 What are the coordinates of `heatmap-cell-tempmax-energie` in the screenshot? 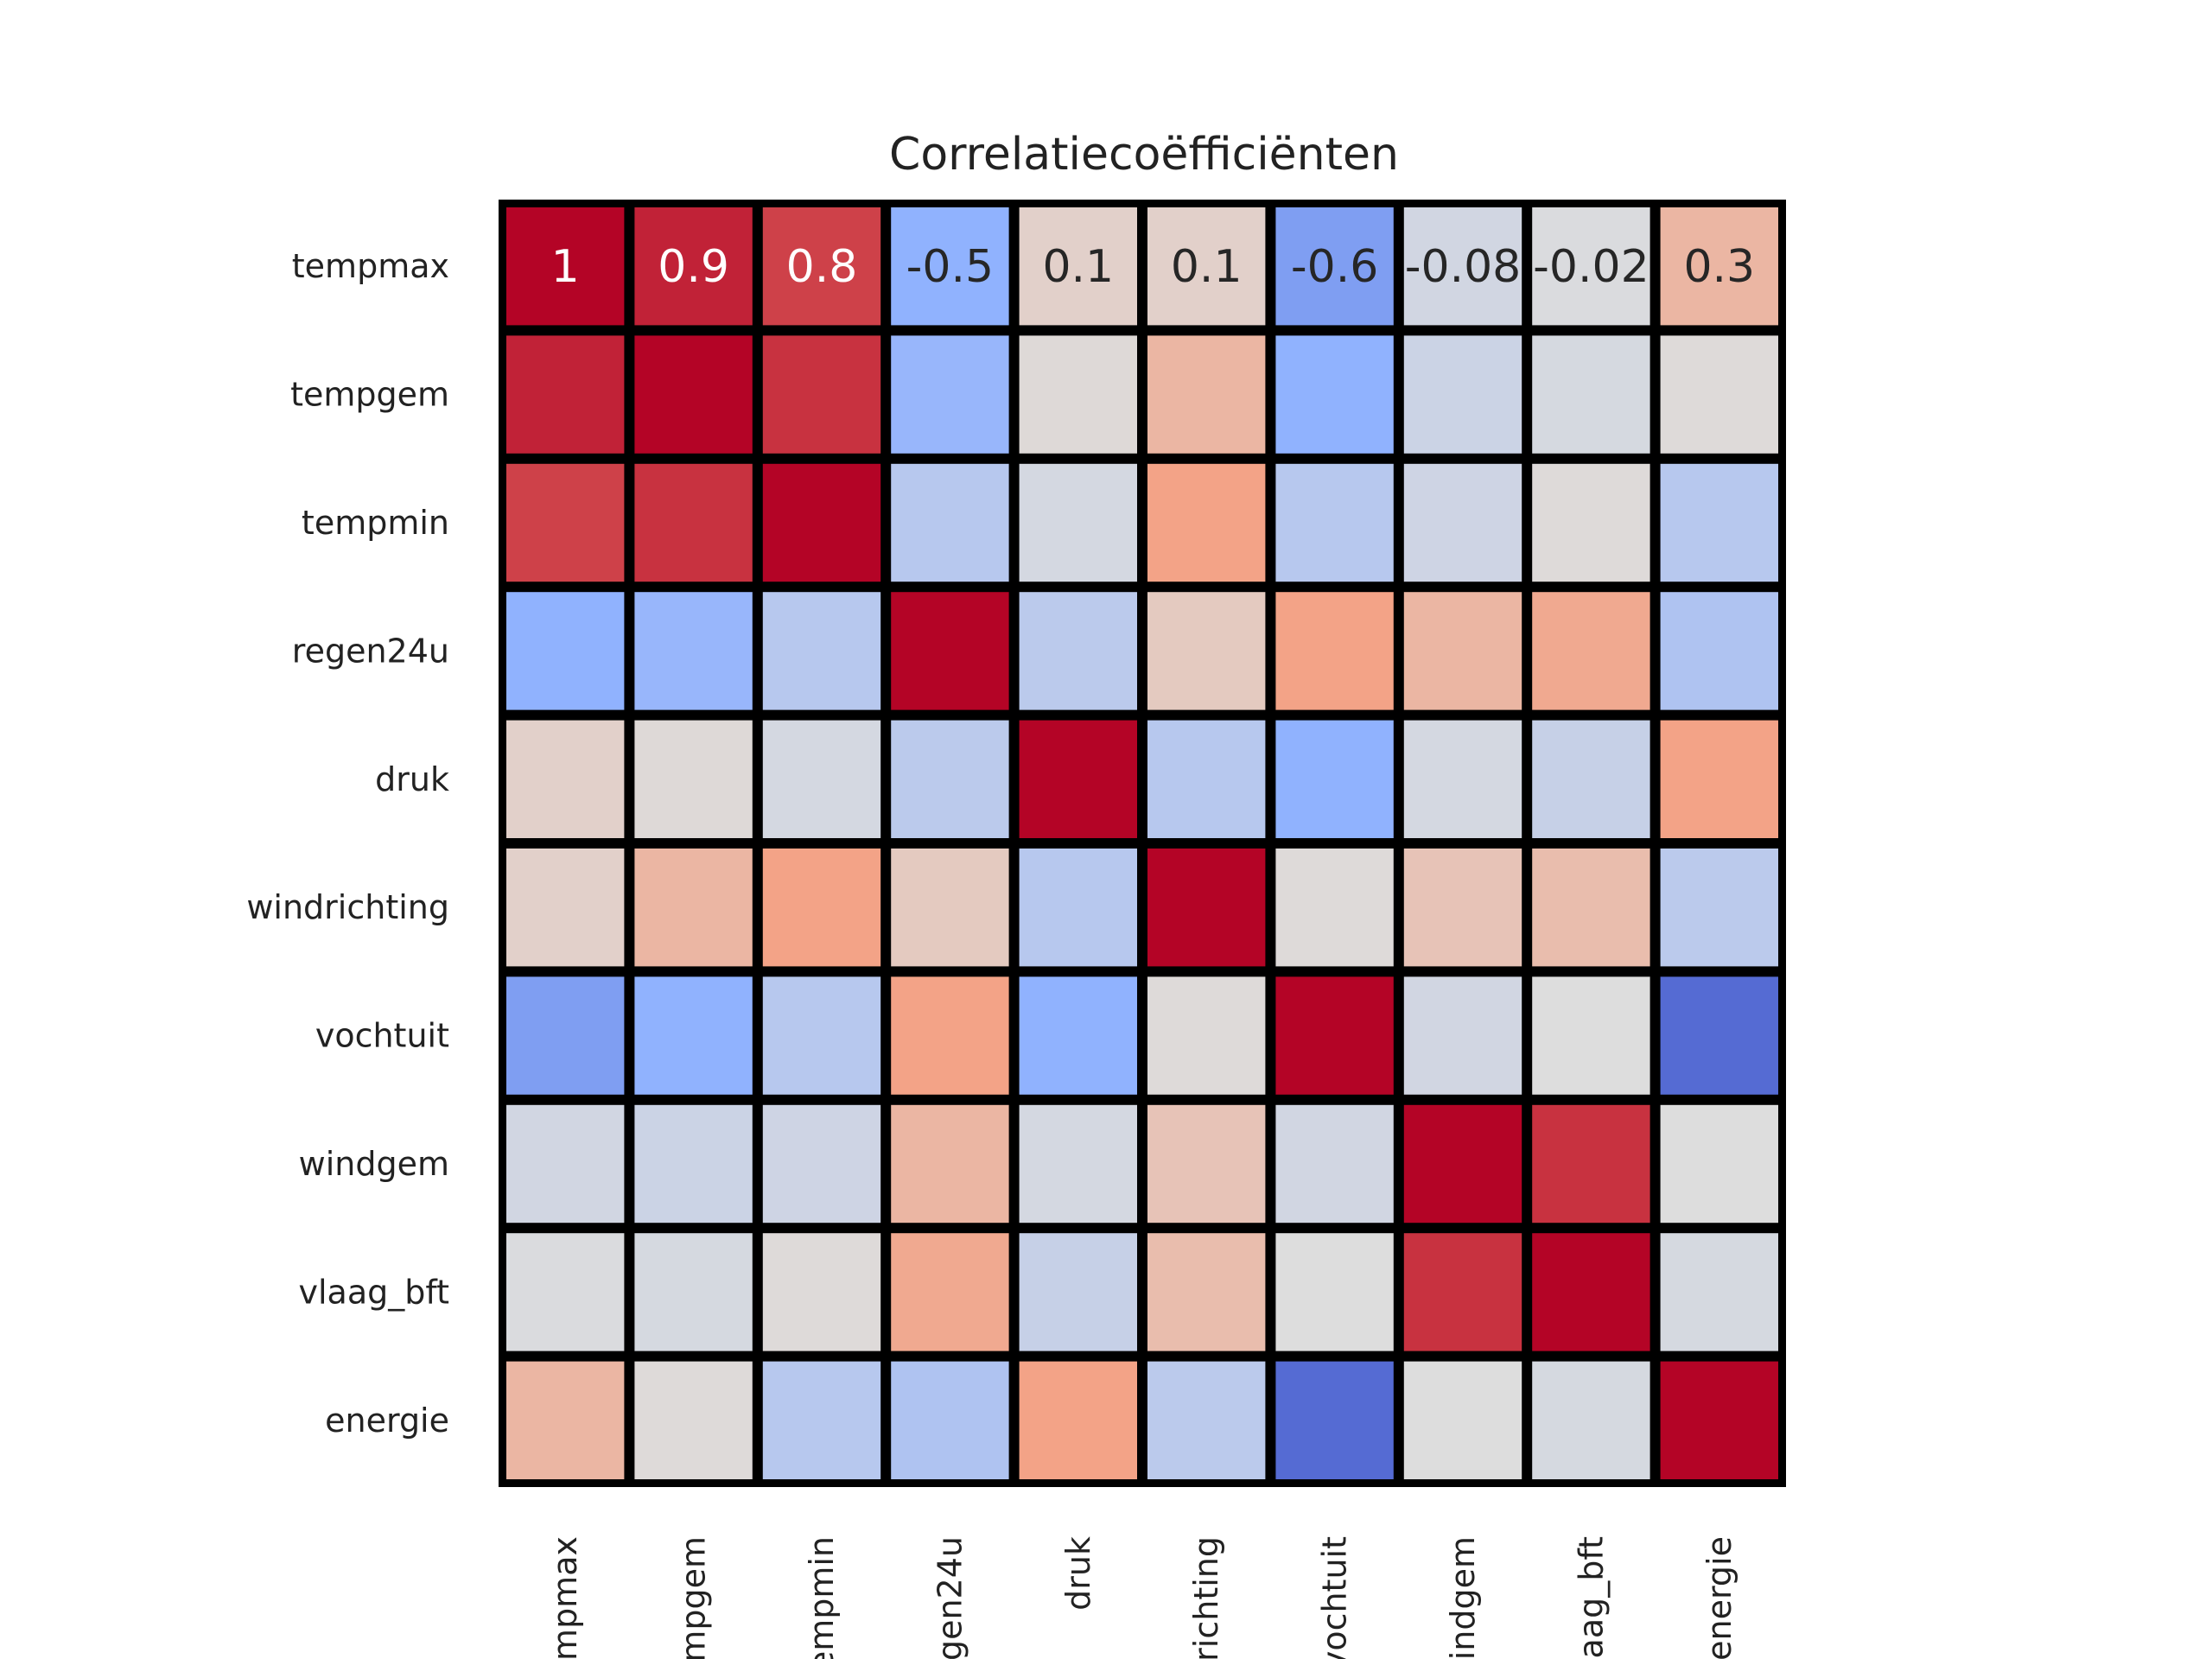 It's located at (1719, 266).